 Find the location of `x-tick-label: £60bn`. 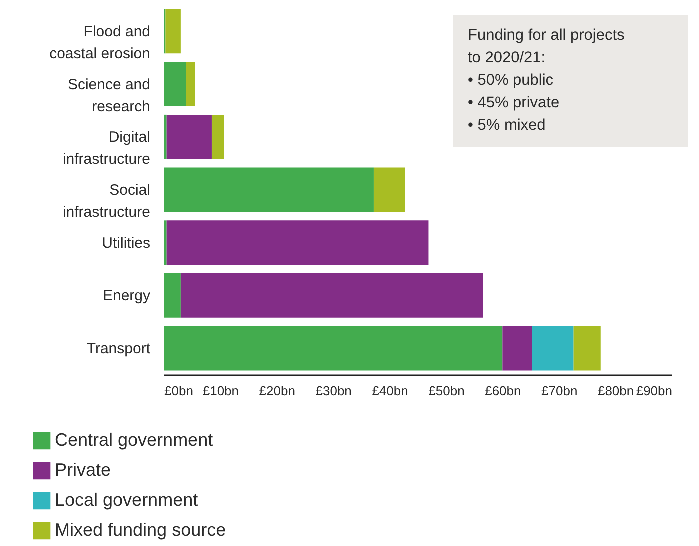

x-tick-label: £60bn is located at coordinates (503, 391).